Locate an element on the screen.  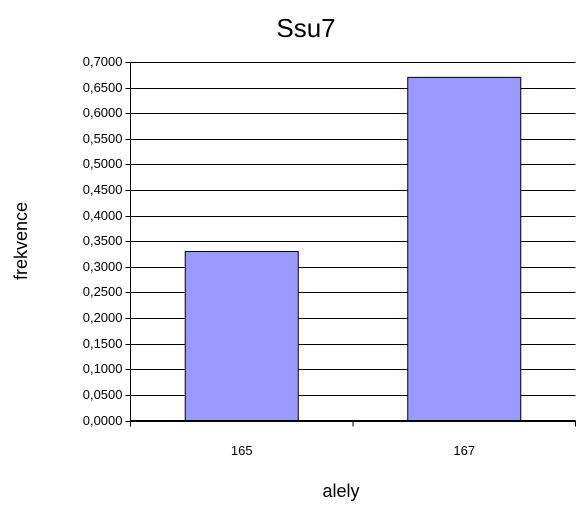
y-tick-label: 0,4000 is located at coordinates (103, 215).